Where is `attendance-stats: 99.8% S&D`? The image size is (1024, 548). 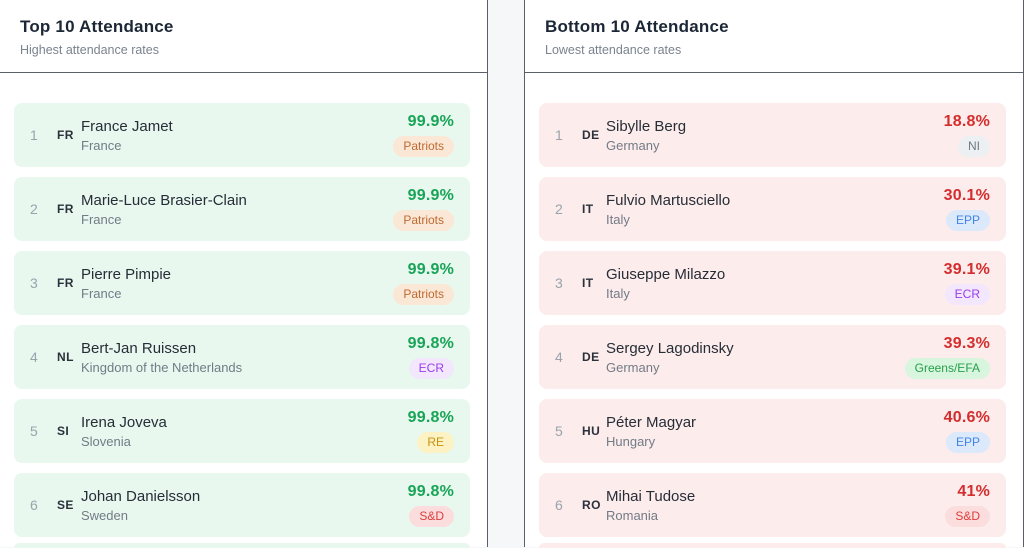 attendance-stats: 99.8% S&D is located at coordinates (431, 505).